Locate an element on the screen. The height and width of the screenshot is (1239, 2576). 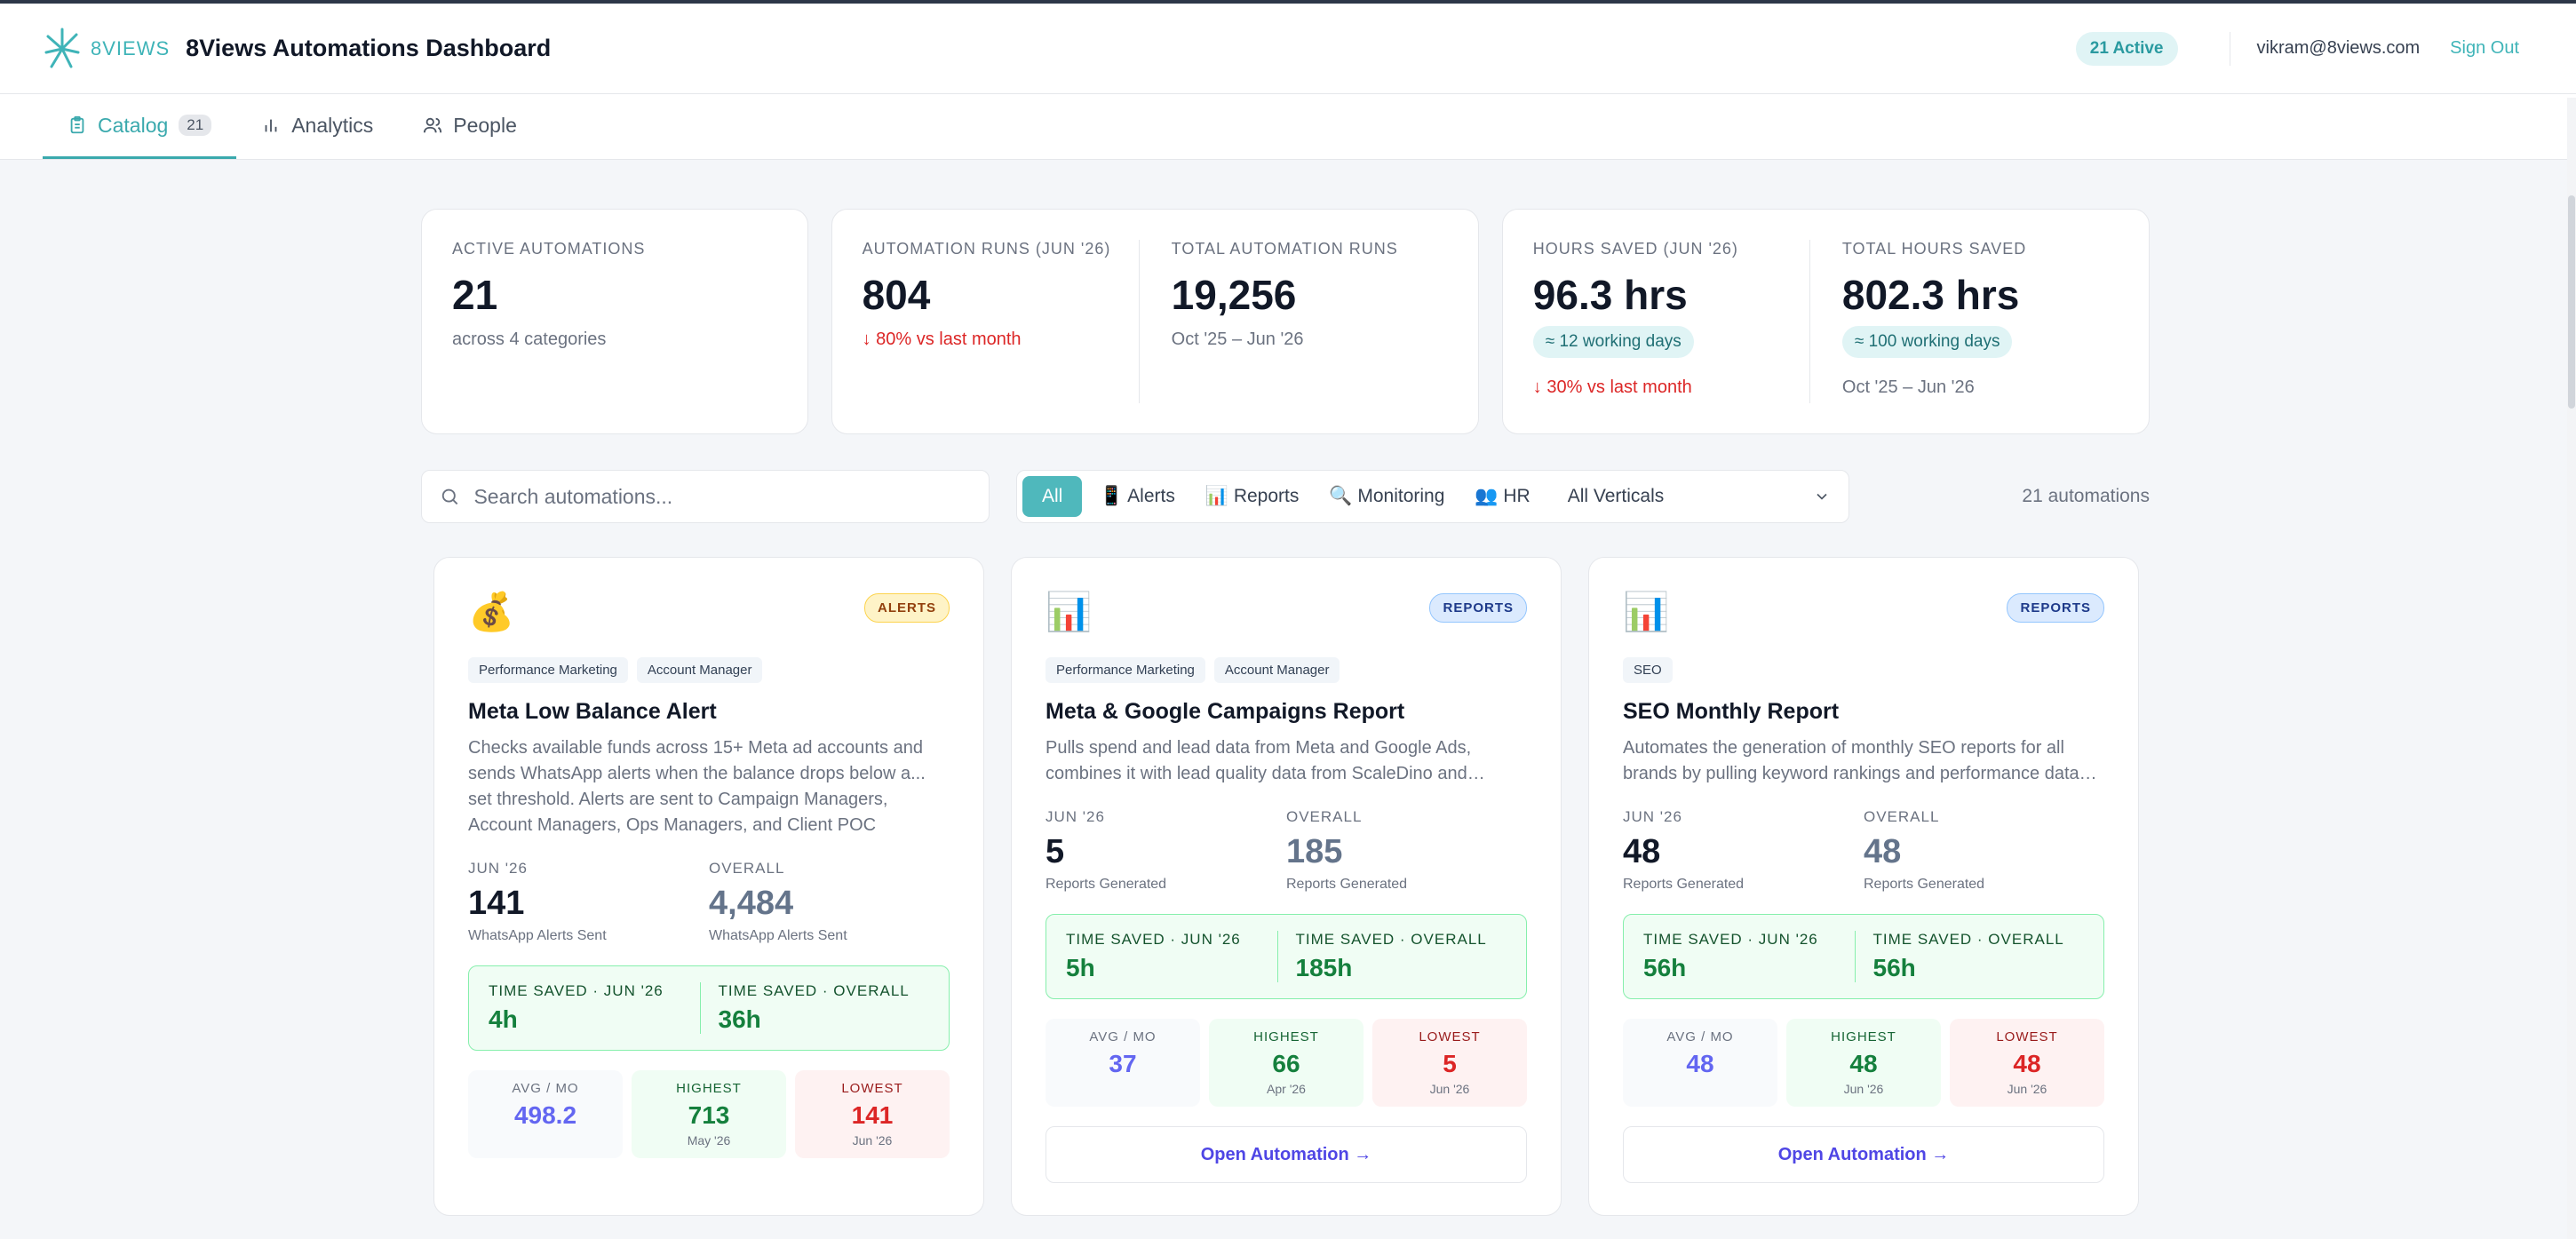
working-days-badge: ≈ 100 working days is located at coordinates (1927, 342).